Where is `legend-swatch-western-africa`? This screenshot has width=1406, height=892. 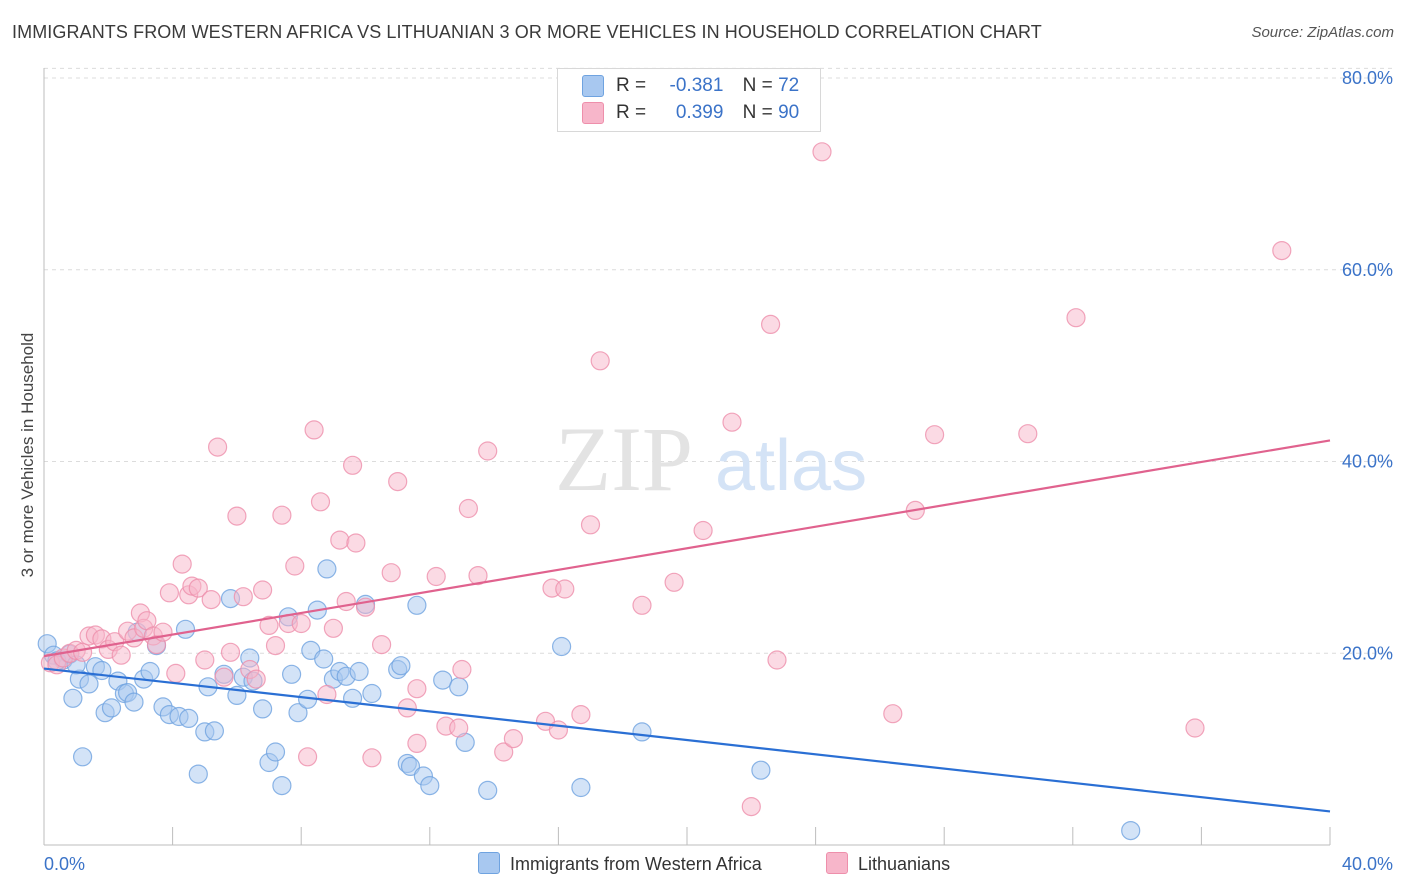 legend-swatch-western-africa is located at coordinates (593, 86).